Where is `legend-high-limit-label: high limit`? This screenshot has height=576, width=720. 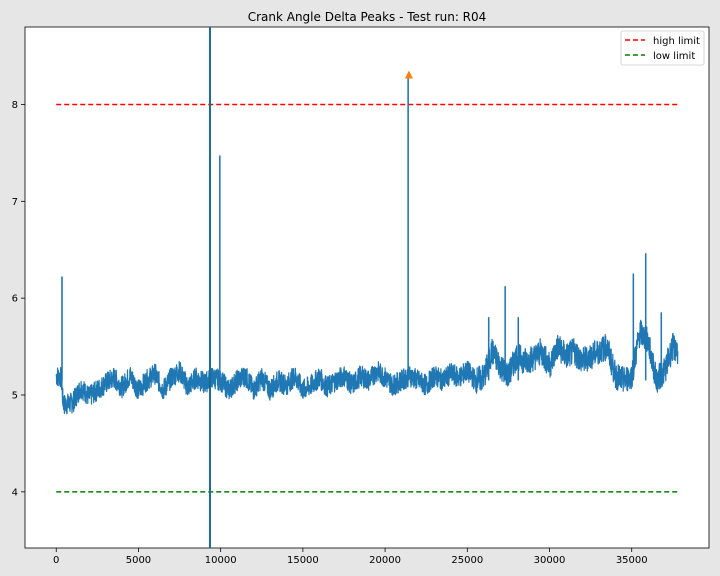 legend-high-limit-label: high limit is located at coordinates (676, 41).